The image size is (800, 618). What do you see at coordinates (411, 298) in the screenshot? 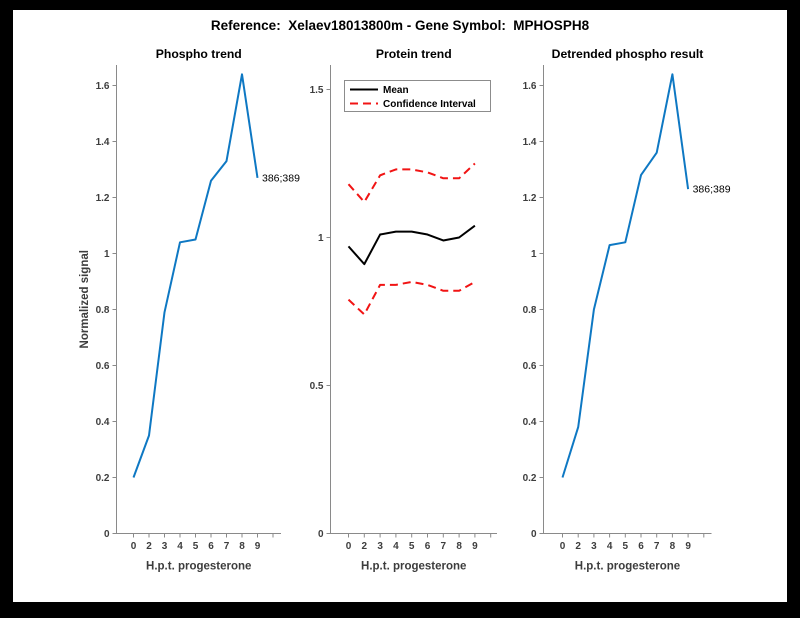
I see `confidence-interval-lower-line` at bounding box center [411, 298].